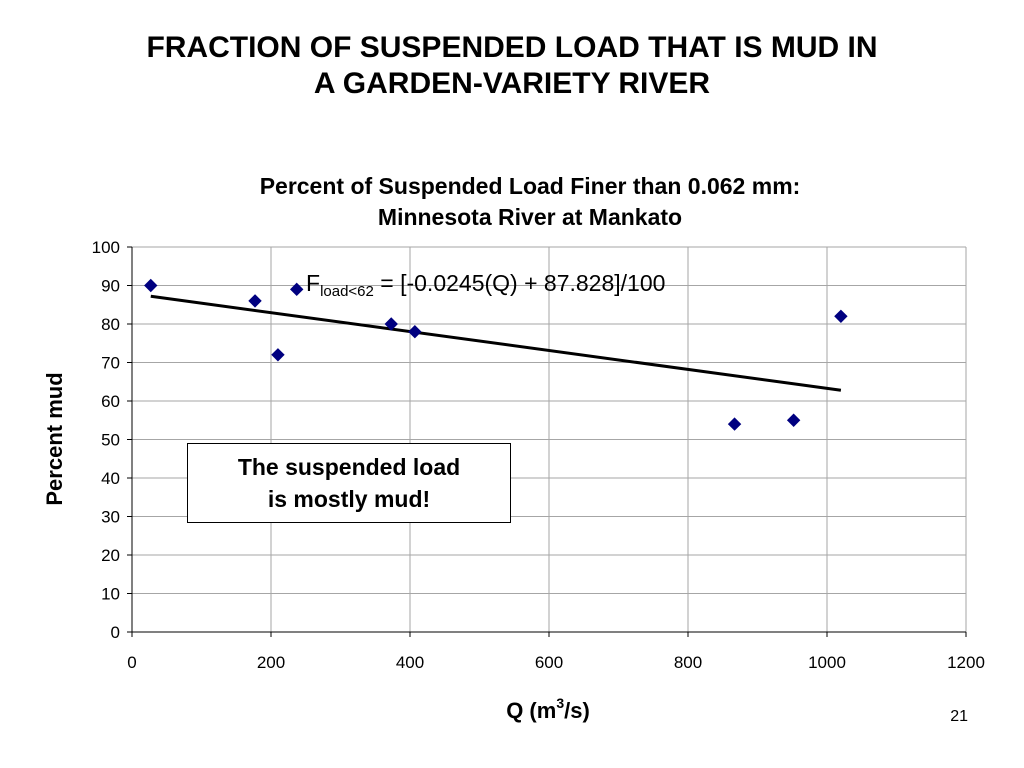 Image resolution: width=1024 pixels, height=768 pixels. I want to click on x-axis-title-sup: 3, so click(560, 703).